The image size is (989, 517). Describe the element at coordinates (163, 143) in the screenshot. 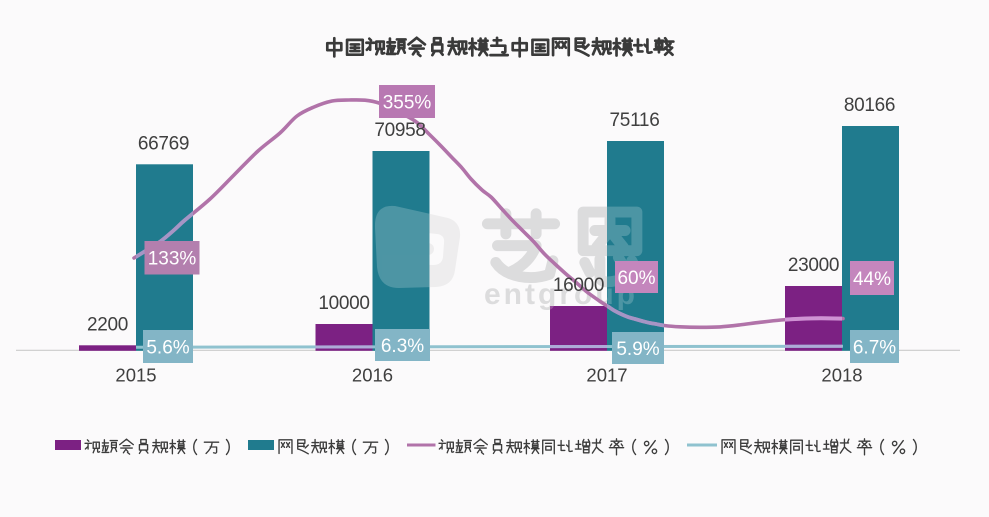

I see `svg-text: 66769` at that location.